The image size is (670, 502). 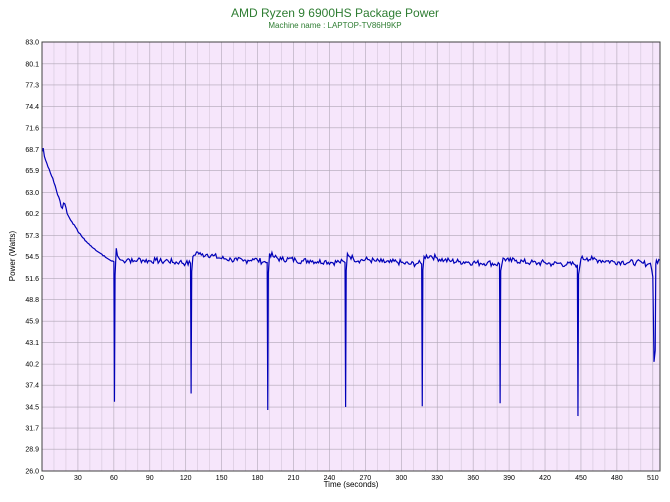 What do you see at coordinates (114, 478) in the screenshot?
I see `x-tick-label: 60` at bounding box center [114, 478].